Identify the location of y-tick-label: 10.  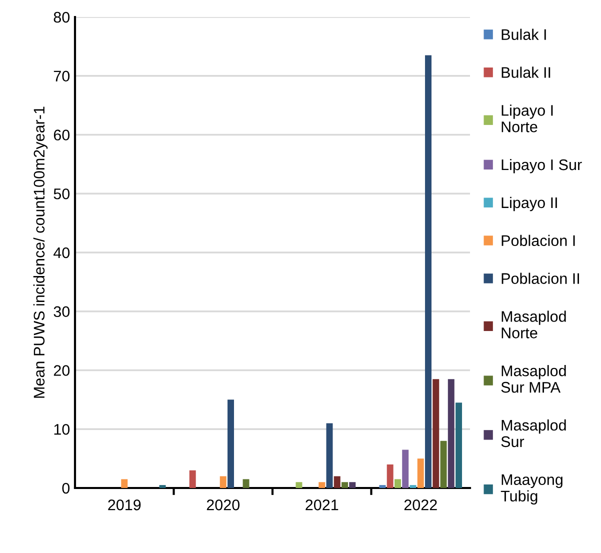
(62, 429).